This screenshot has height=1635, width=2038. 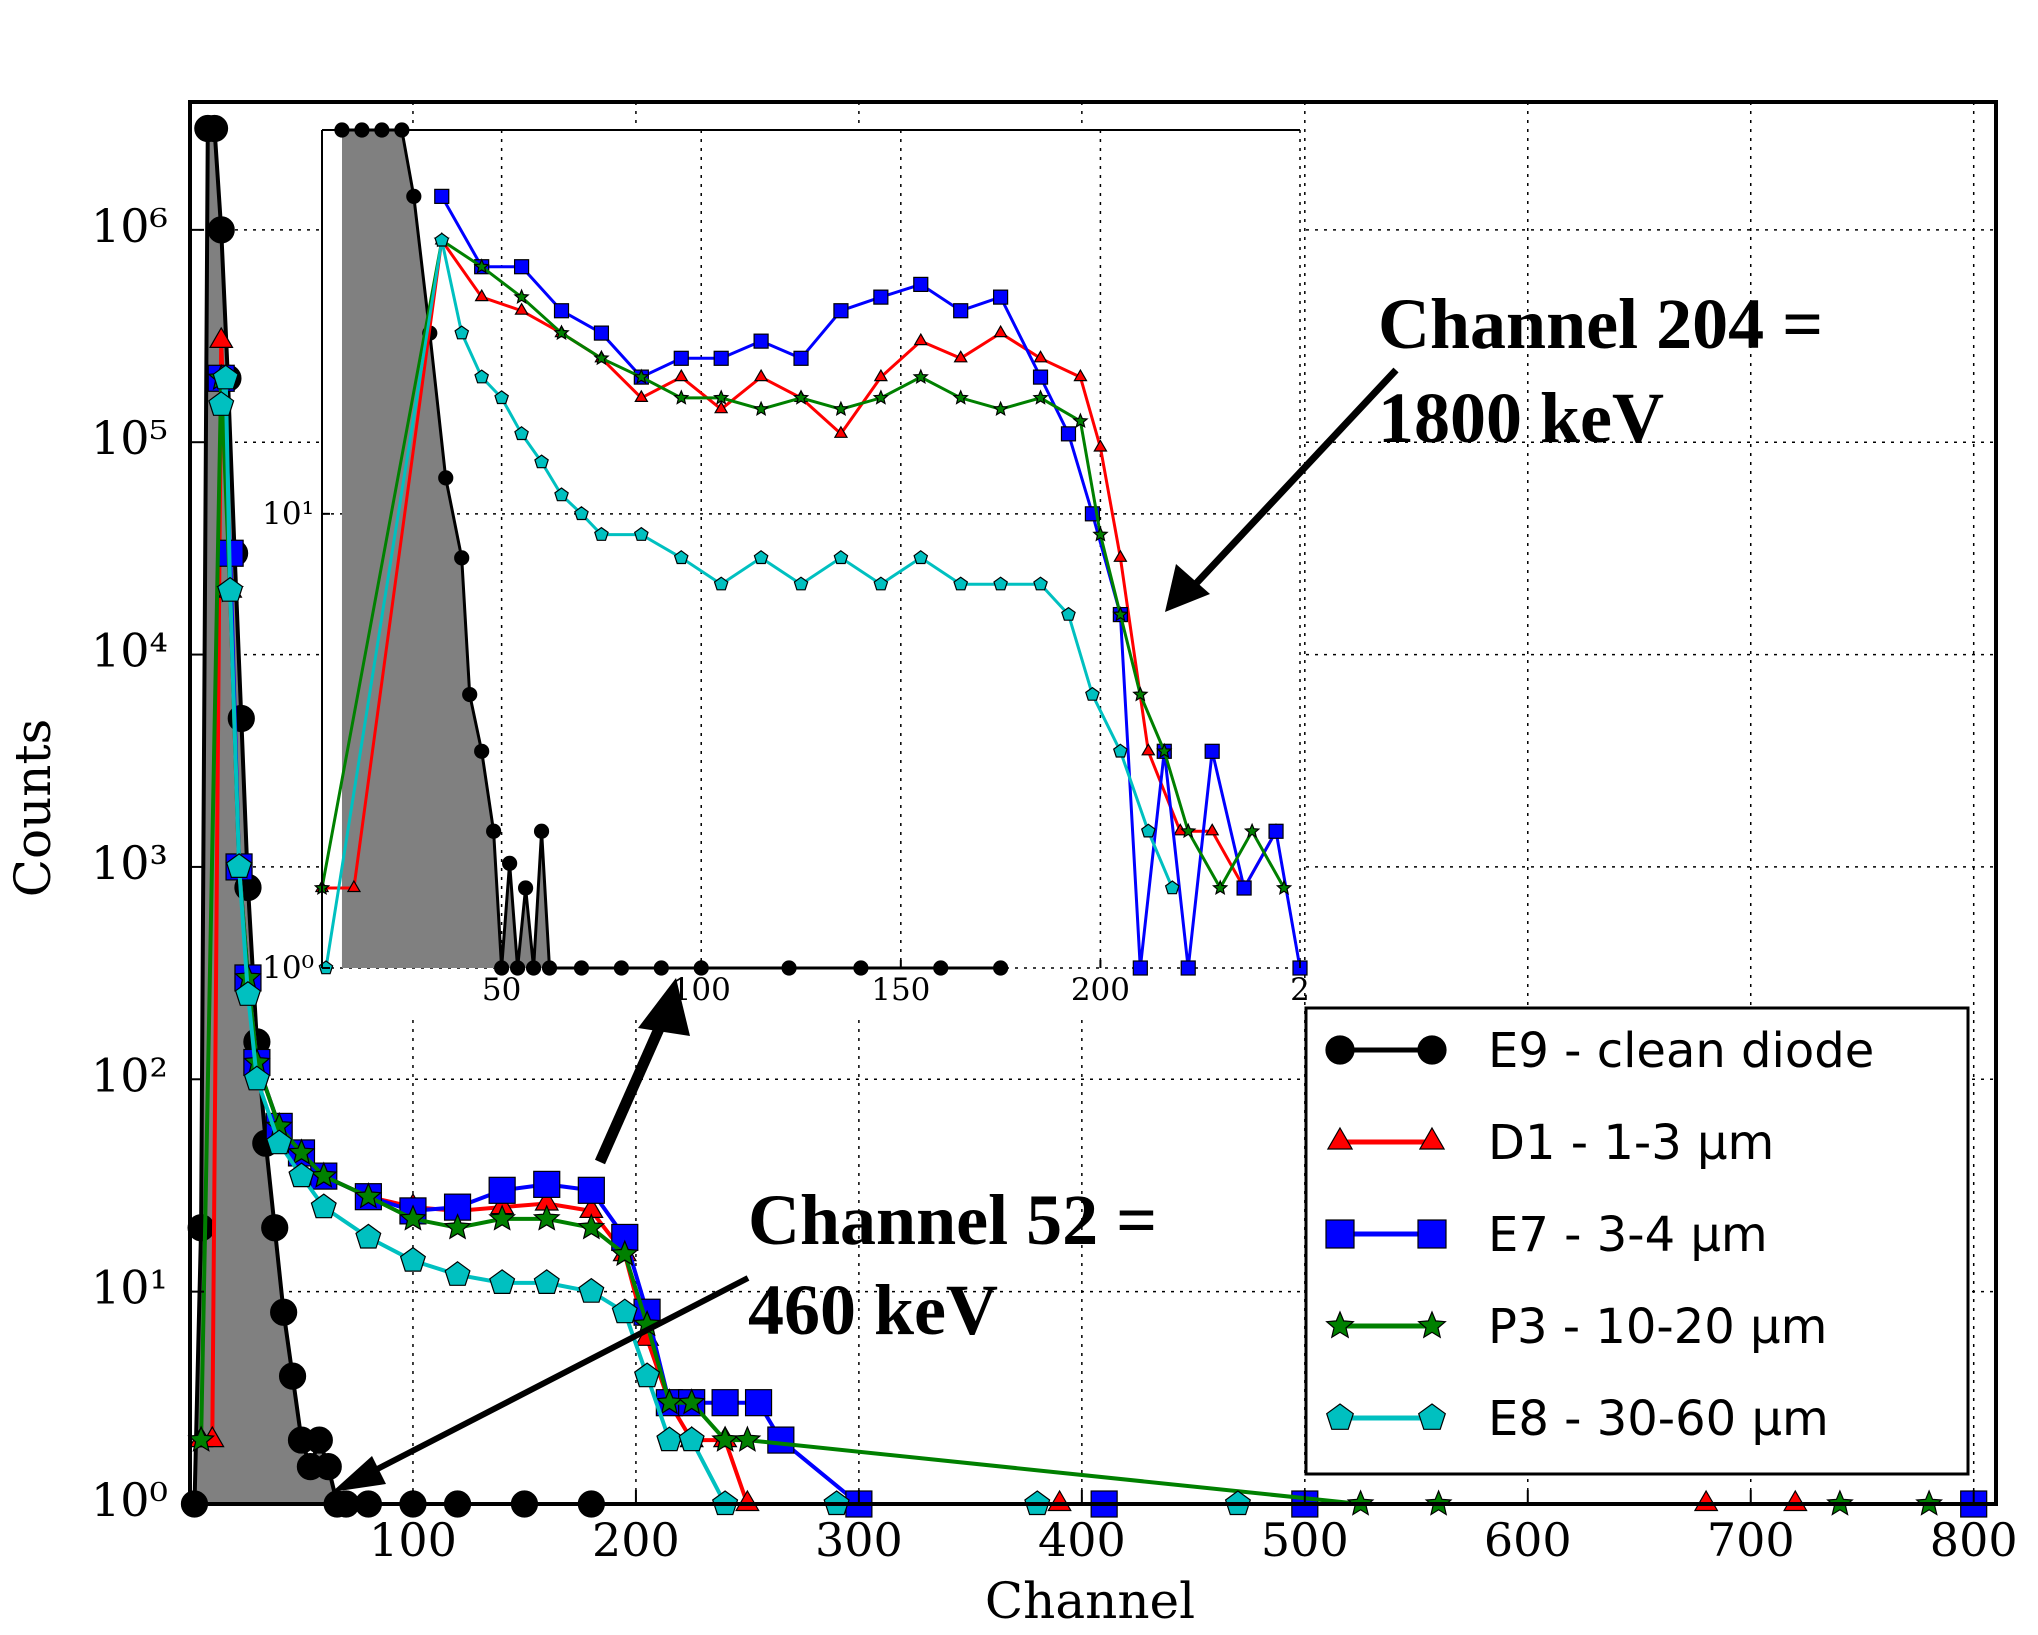 I want to click on legend-label: E8 - 30-60 μm, so click(x=1658, y=1419).